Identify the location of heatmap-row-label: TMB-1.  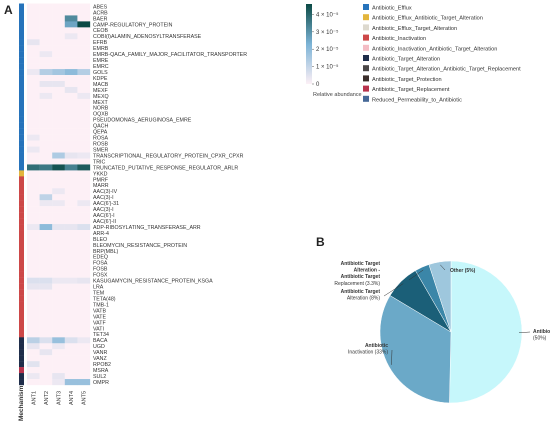
(101, 305).